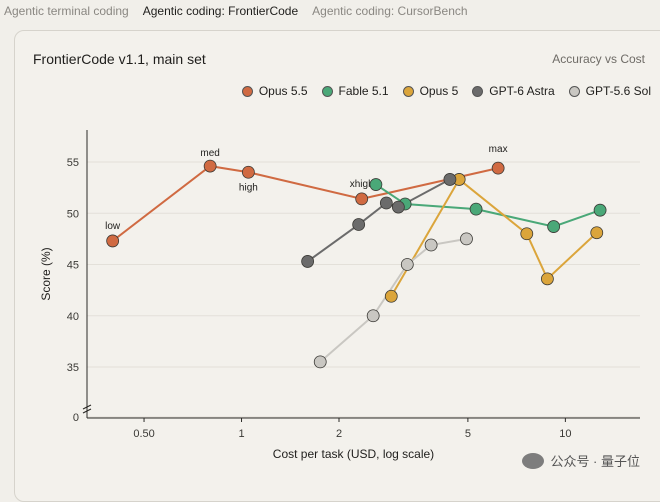 This screenshot has width=660, height=502. Describe the element at coordinates (362, 184) in the screenshot. I see `data-label: xhigh` at that location.